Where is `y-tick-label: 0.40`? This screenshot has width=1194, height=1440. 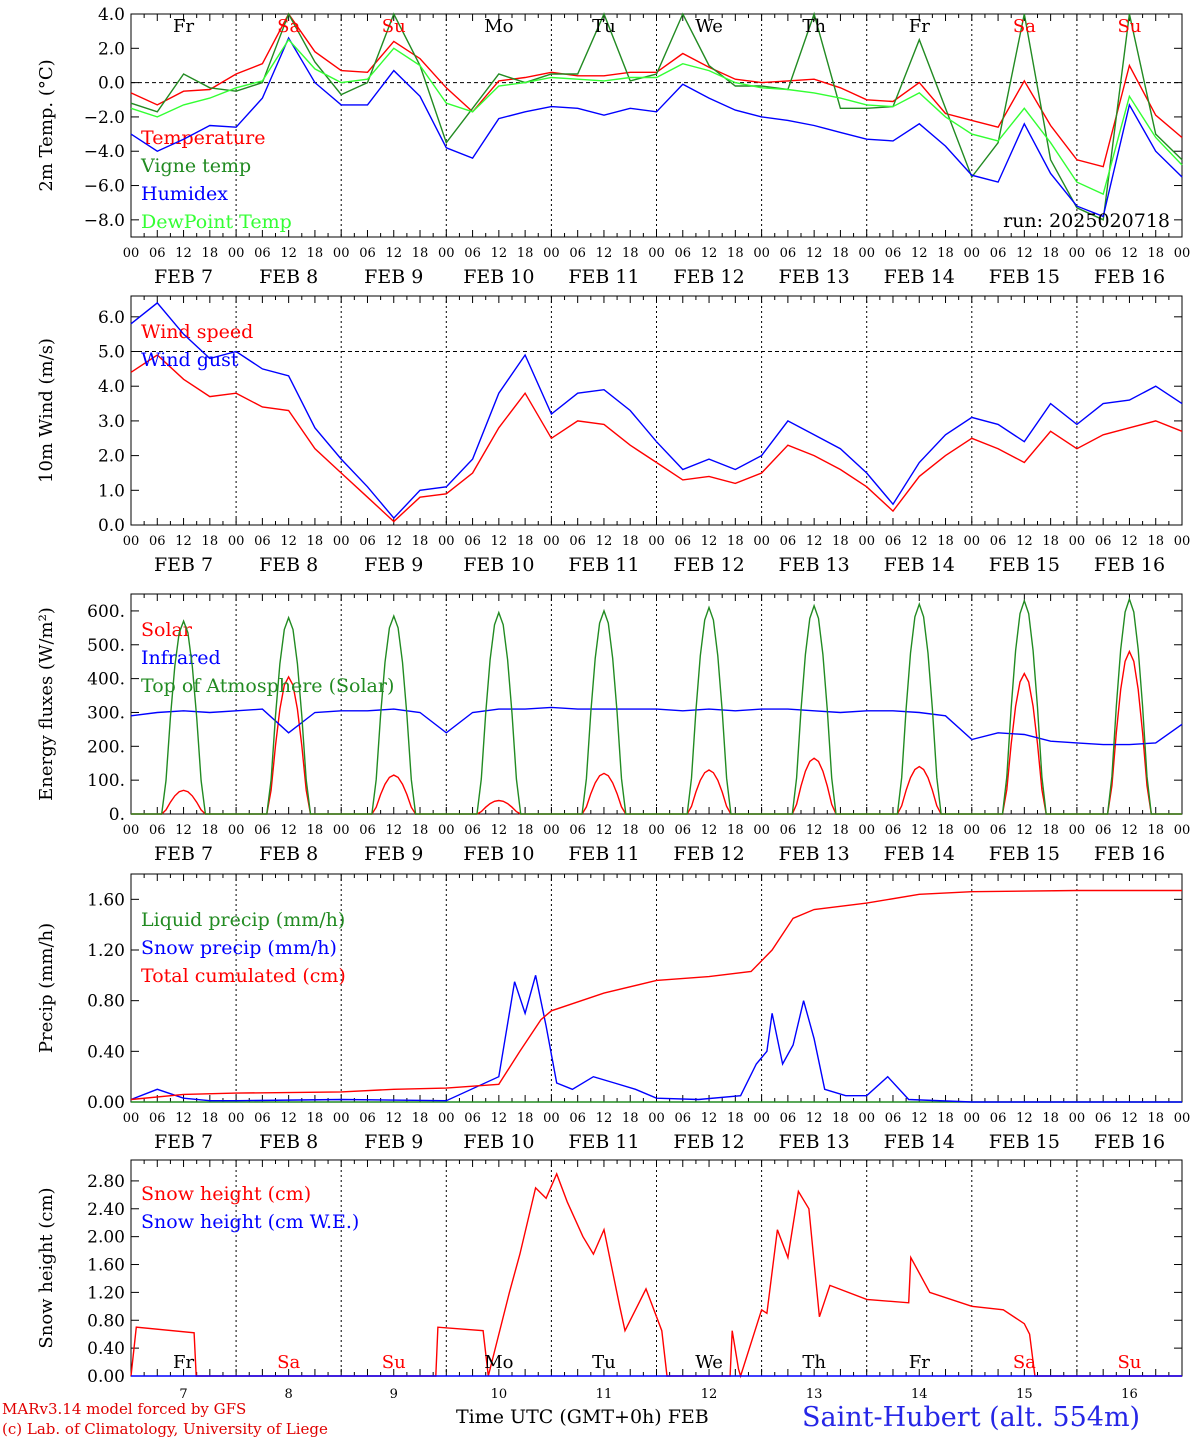 y-tick-label: 0.40 is located at coordinates (106, 1349).